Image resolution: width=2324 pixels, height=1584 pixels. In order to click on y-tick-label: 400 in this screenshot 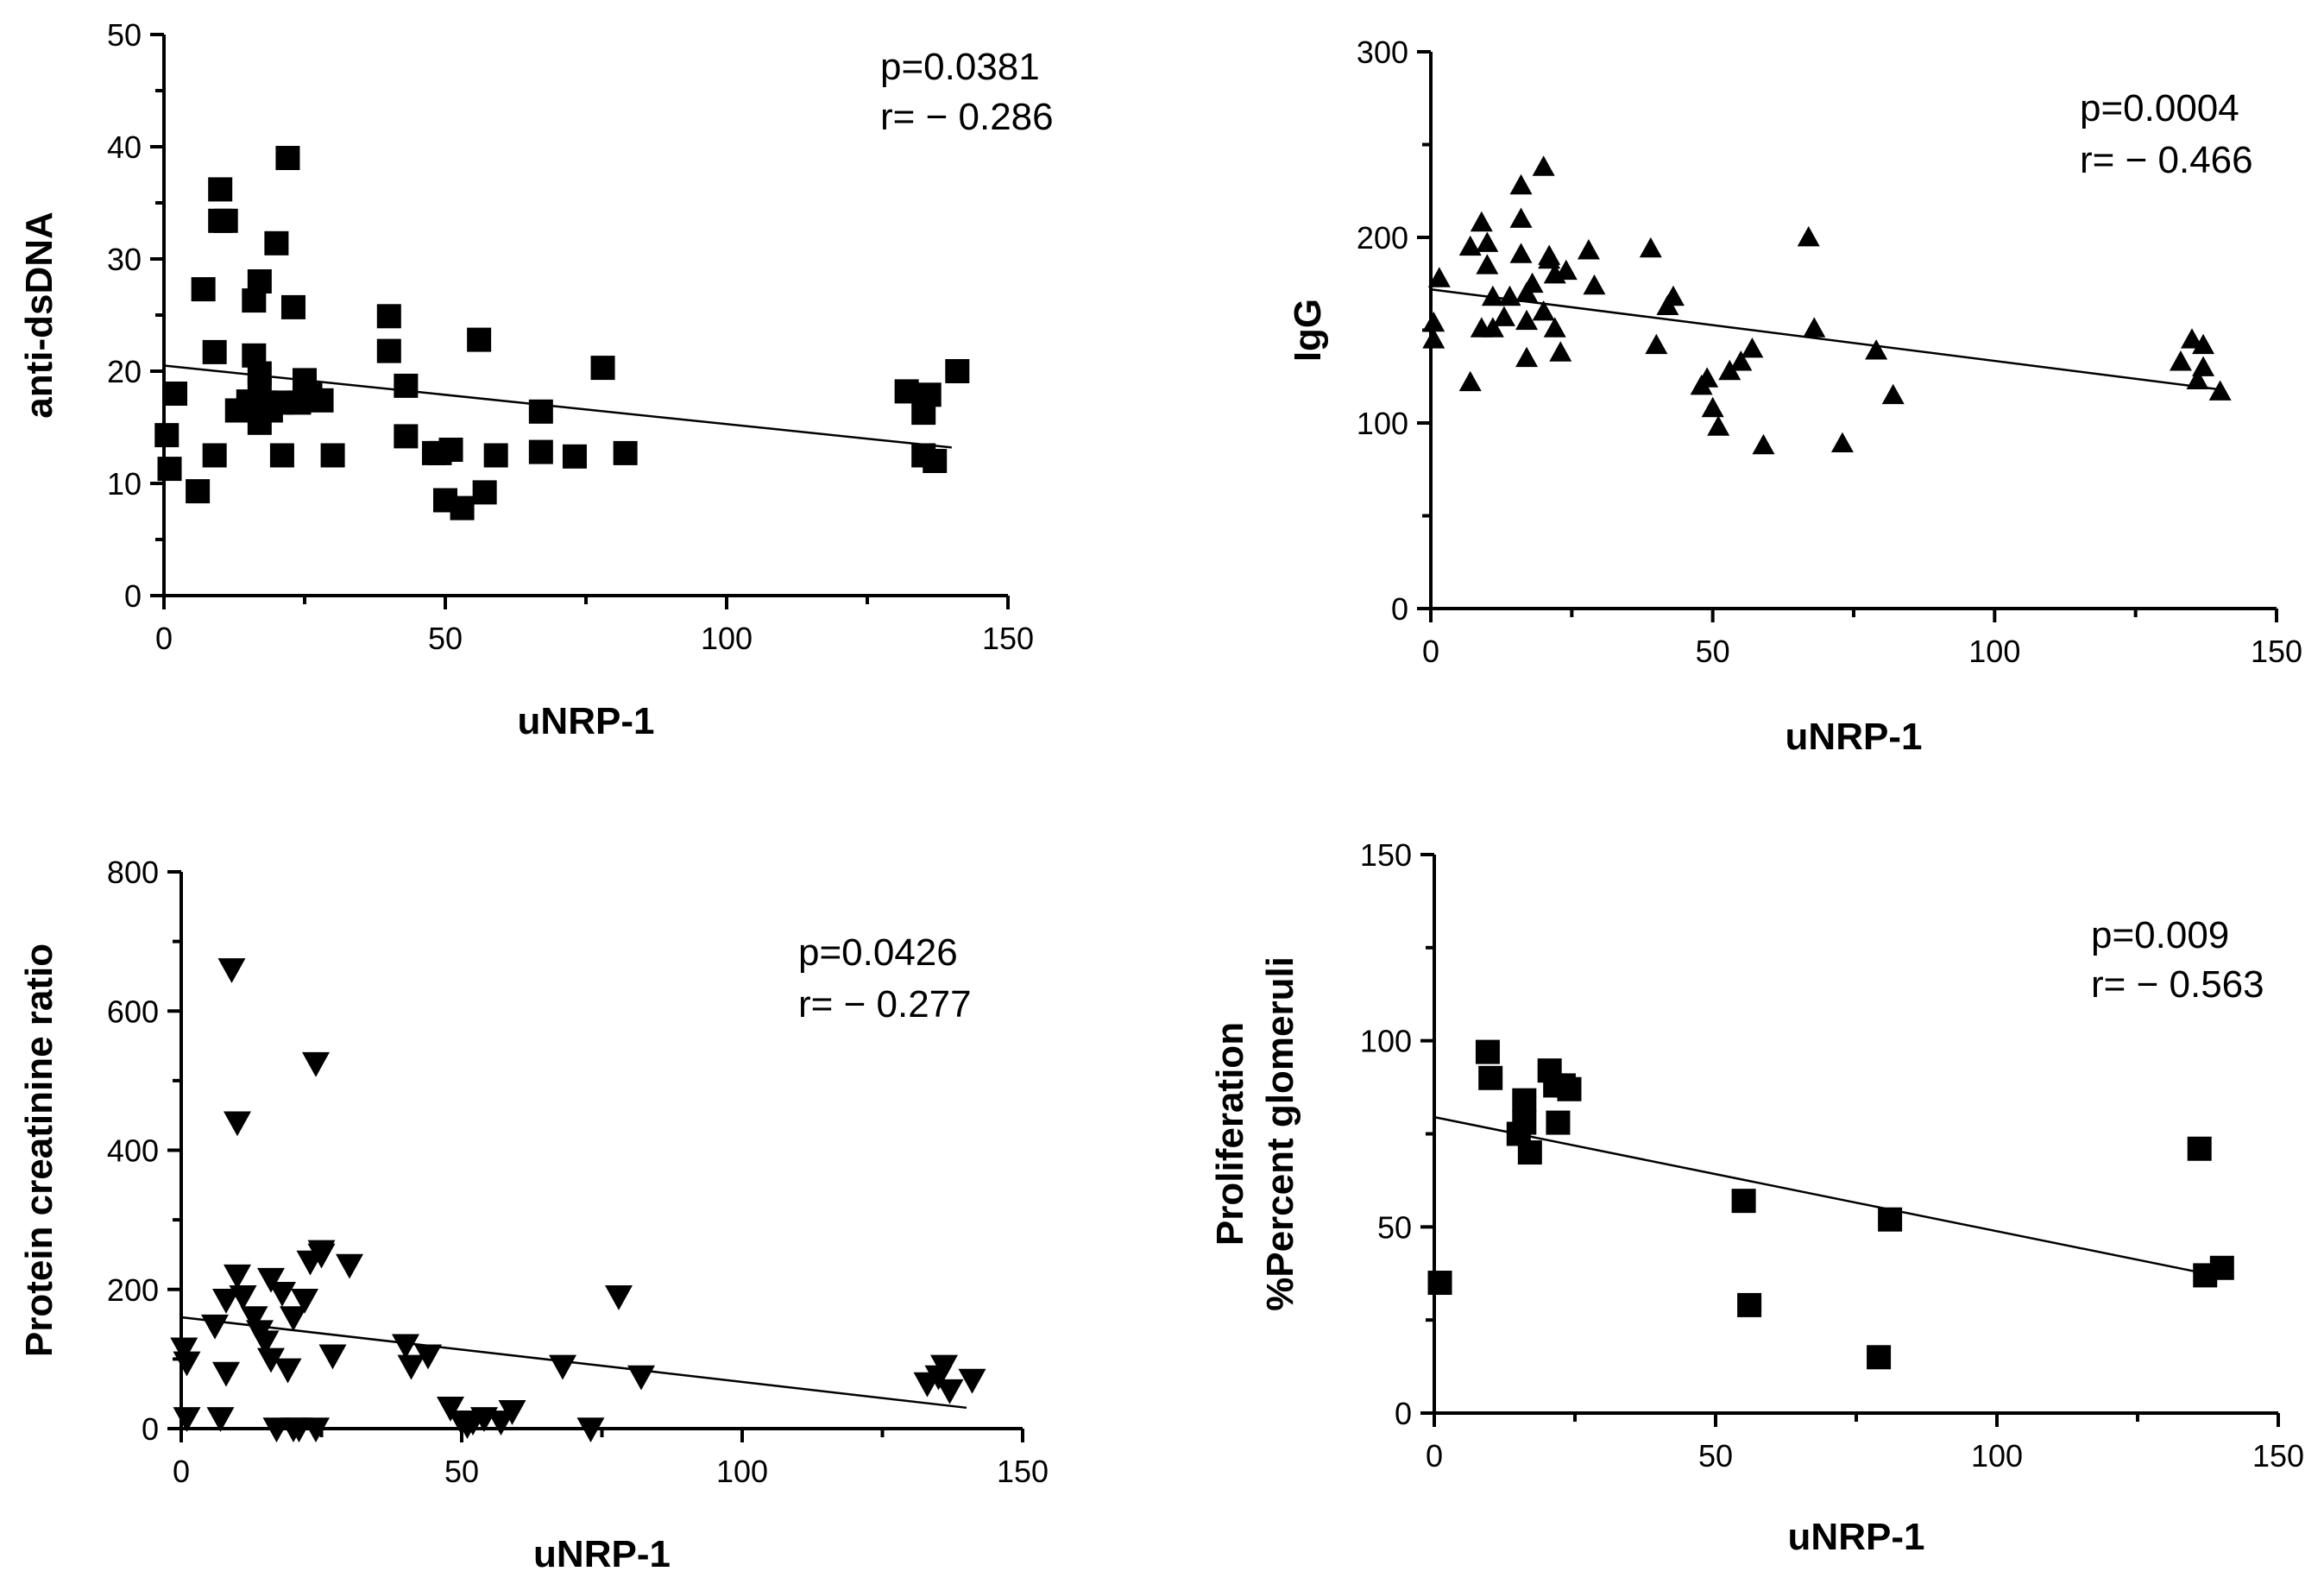, I will do `click(133, 1151)`.